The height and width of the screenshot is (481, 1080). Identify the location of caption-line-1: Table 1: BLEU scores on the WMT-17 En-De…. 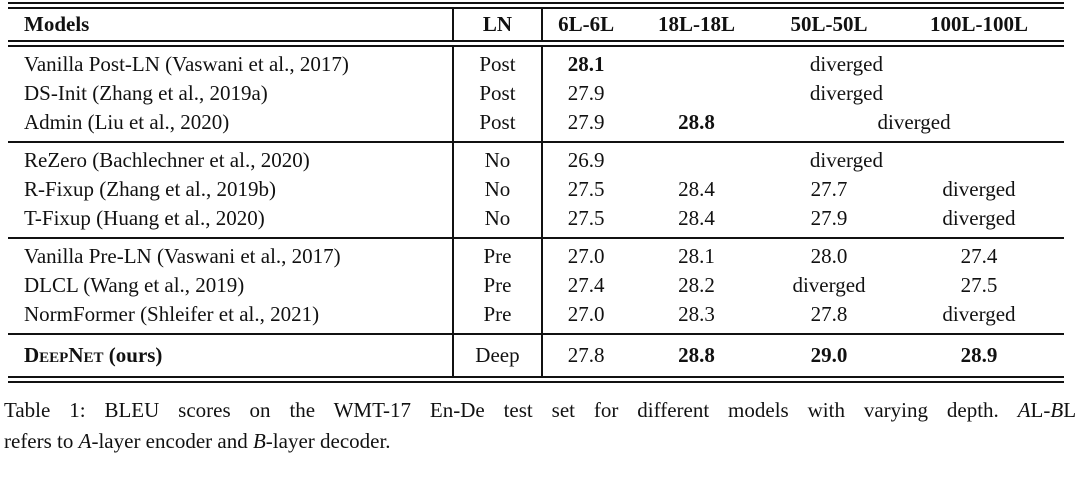
(540, 410).